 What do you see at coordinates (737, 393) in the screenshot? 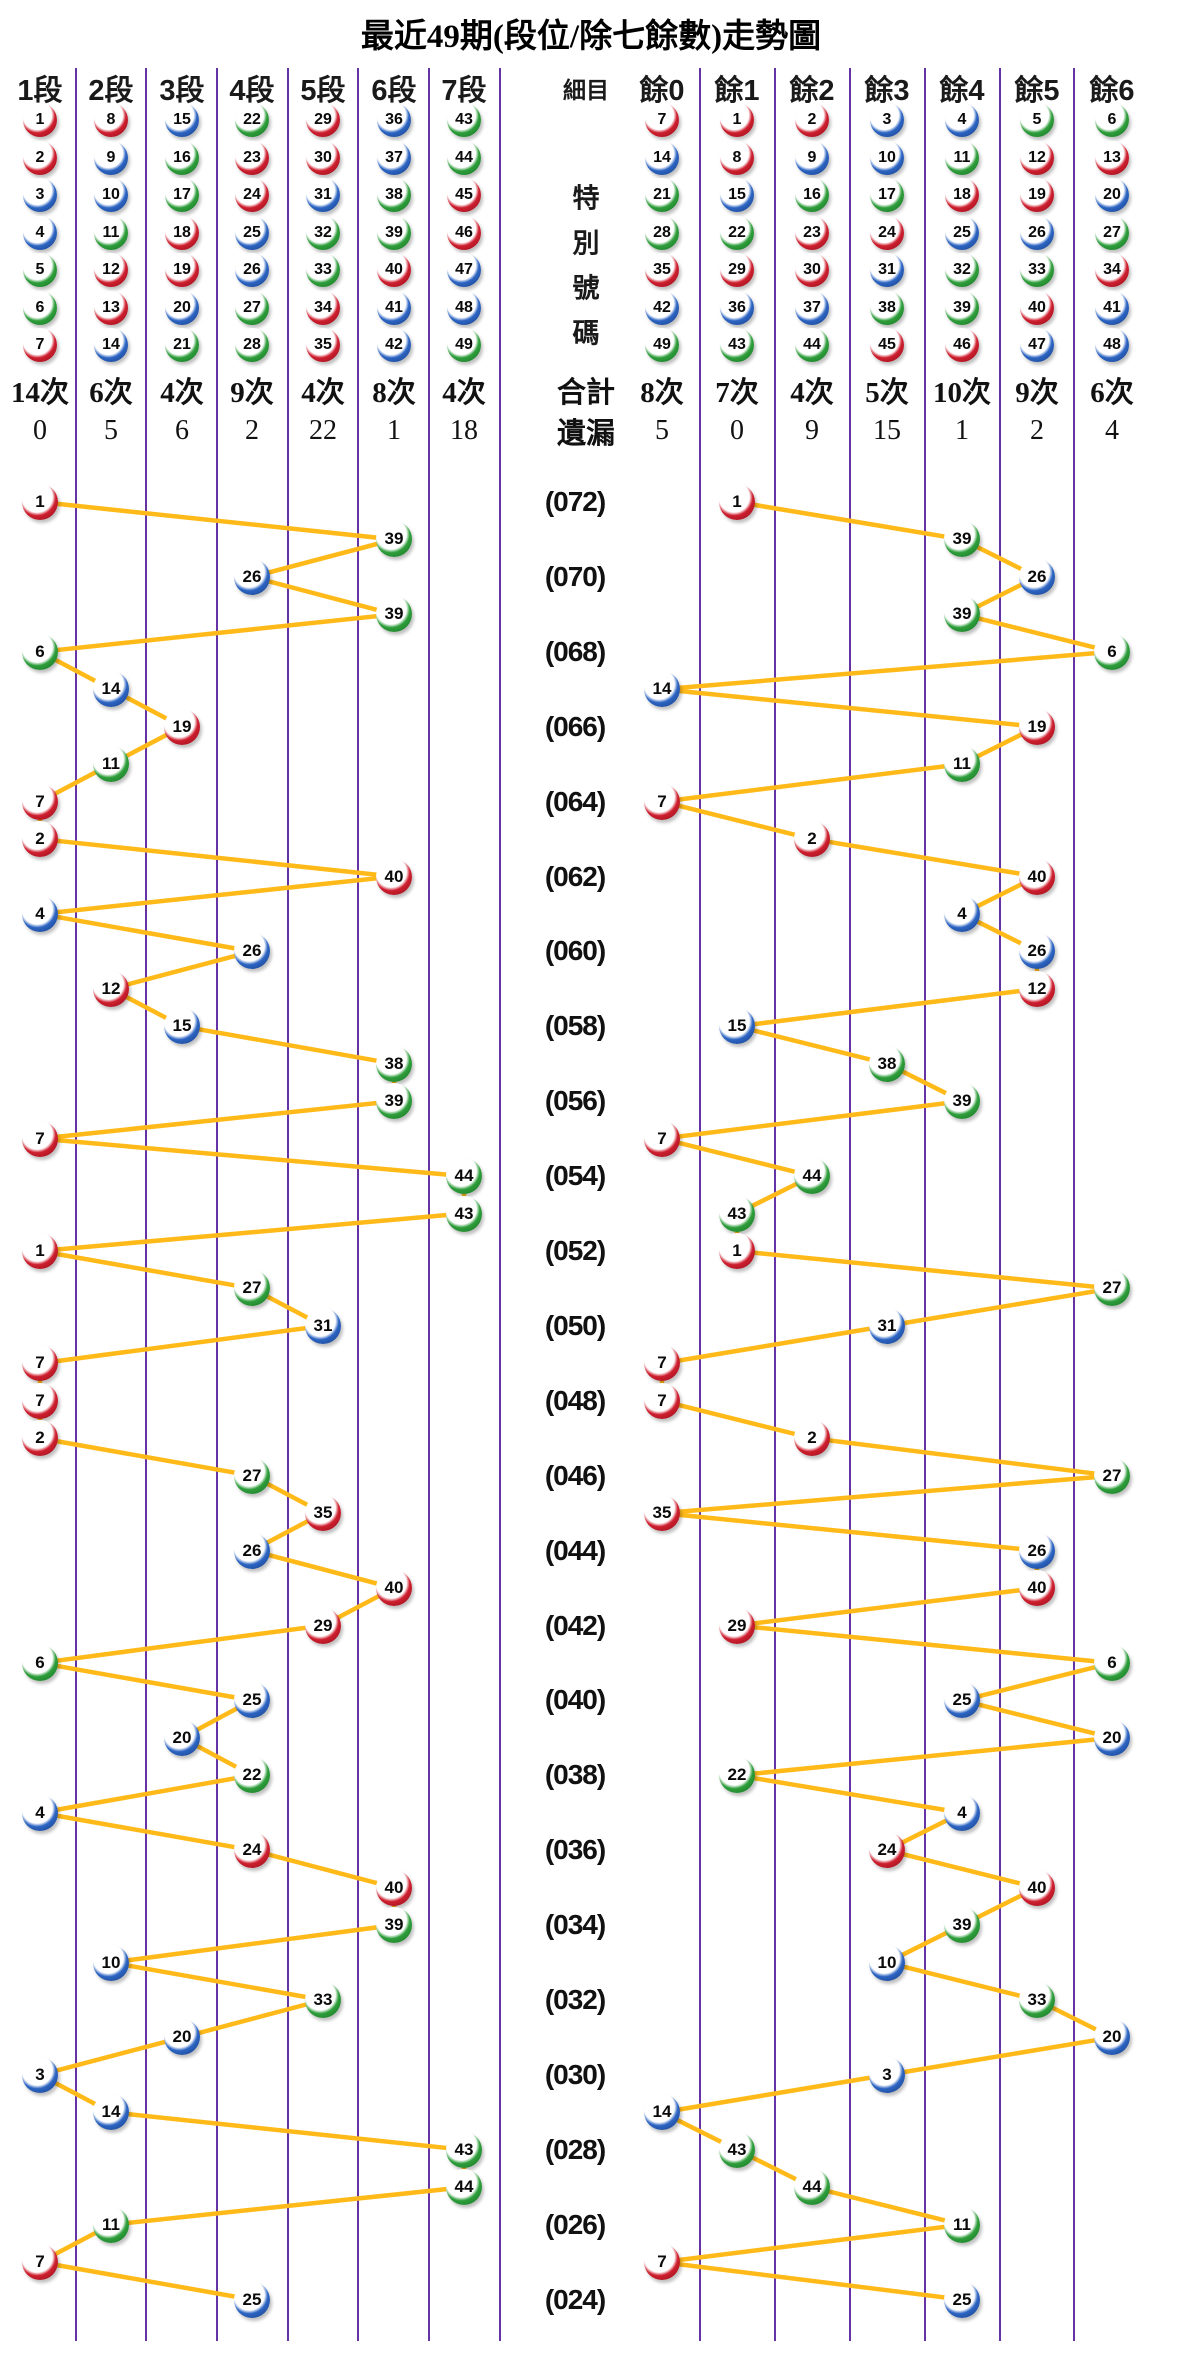
I see `count-餘1: 7次` at bounding box center [737, 393].